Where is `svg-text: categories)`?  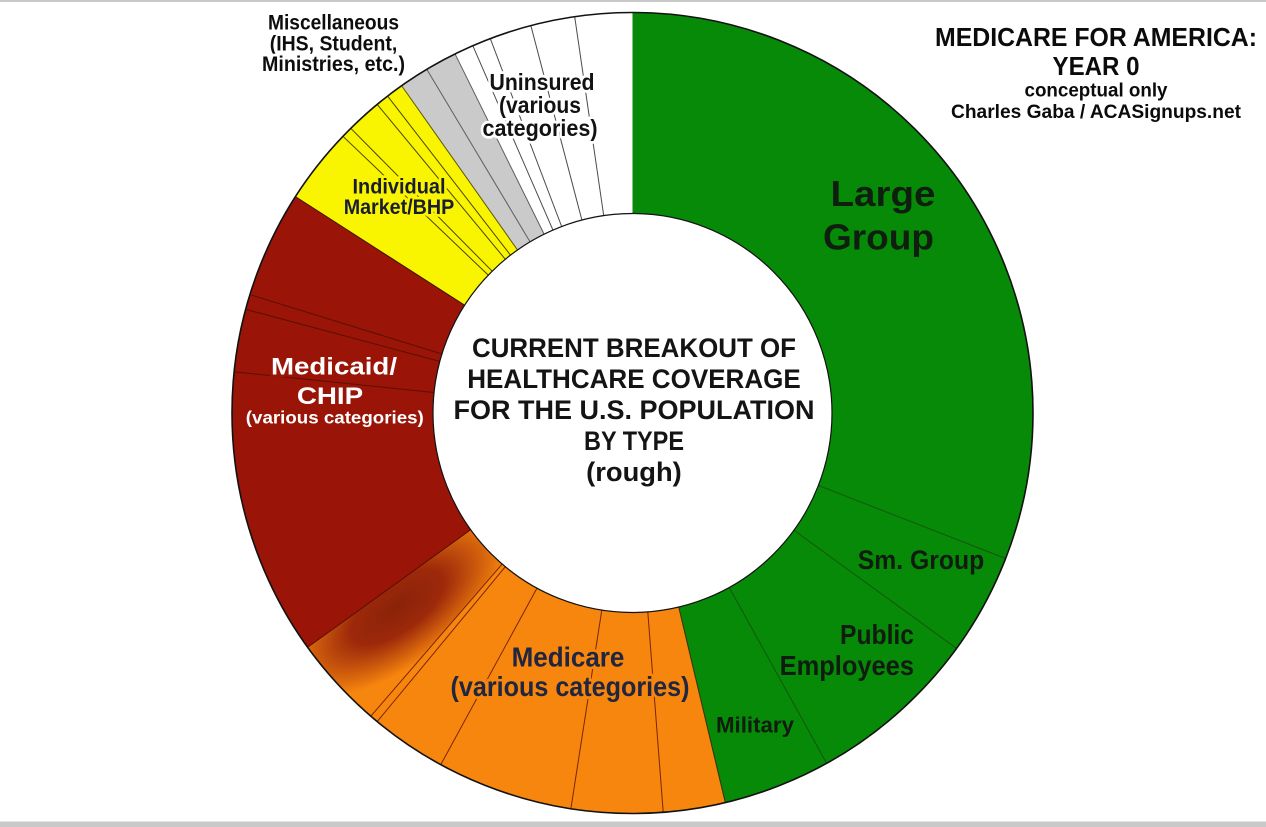 svg-text: categories) is located at coordinates (540, 128).